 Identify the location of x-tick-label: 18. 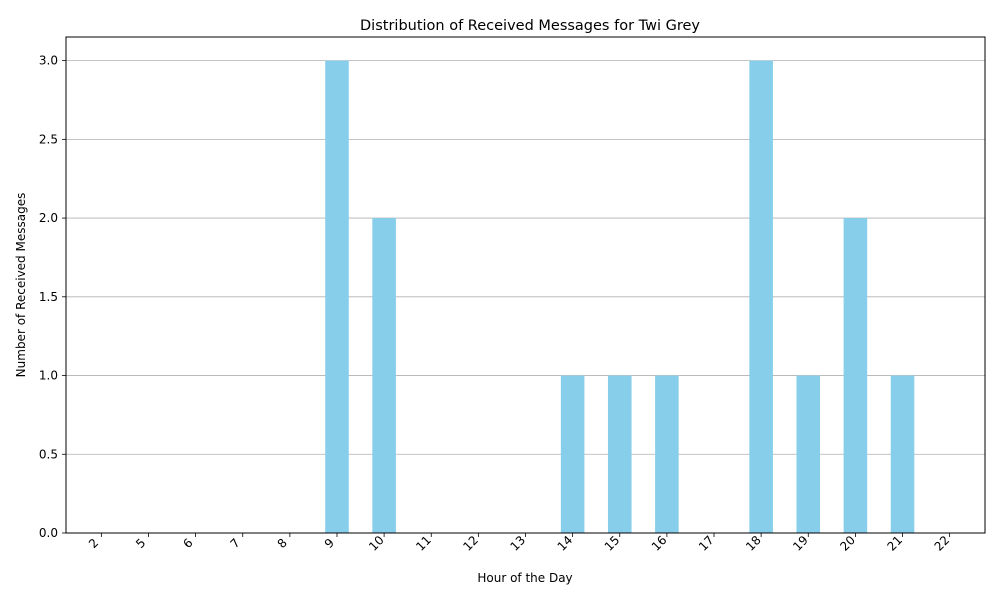
(753, 543).